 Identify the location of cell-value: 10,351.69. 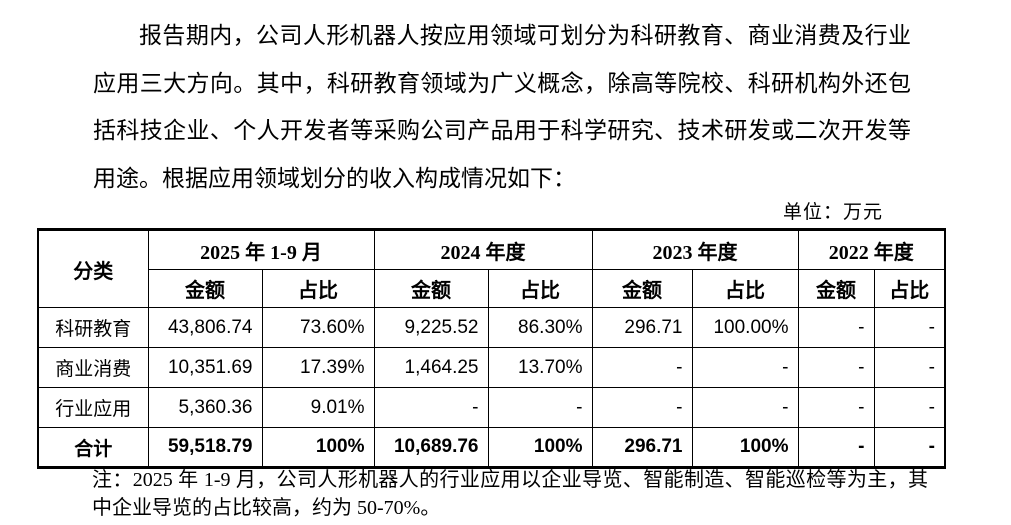
(205, 367).